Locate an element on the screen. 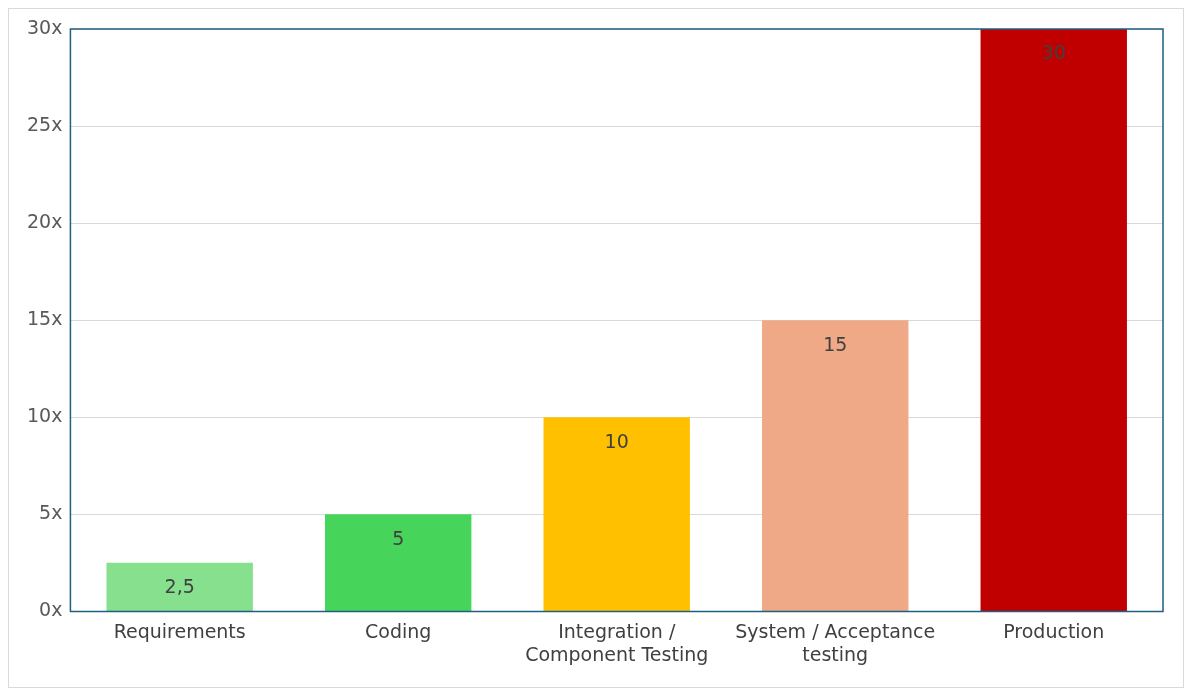 Image resolution: width=1192 pixels, height=696 pixels. data-label: 30 is located at coordinates (1053, 52).